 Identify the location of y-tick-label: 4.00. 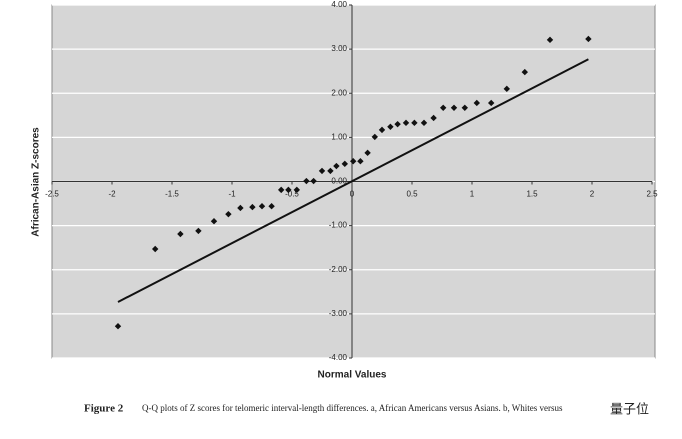
(339, 4).